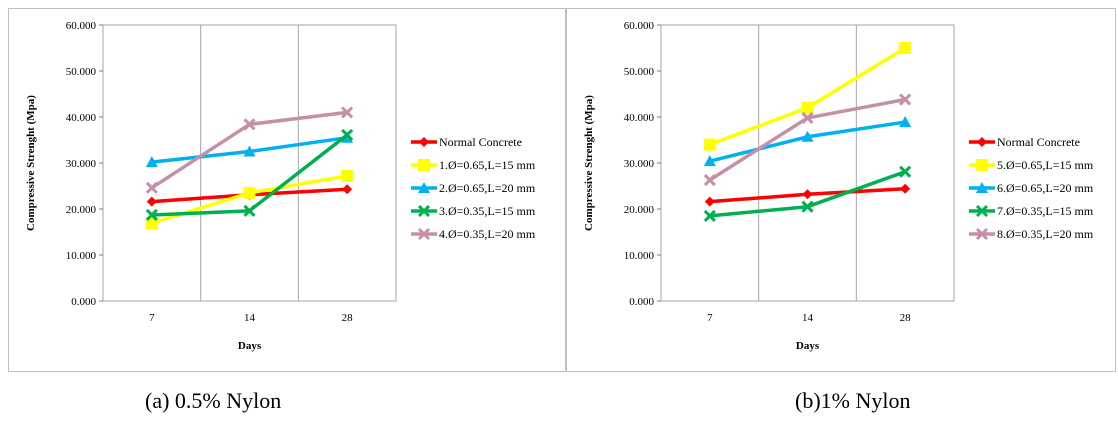 This screenshot has height=423, width=1118. I want to click on chart-a-legend-label-2: 1.Ø=0.65,L=15 mm, so click(487, 165).